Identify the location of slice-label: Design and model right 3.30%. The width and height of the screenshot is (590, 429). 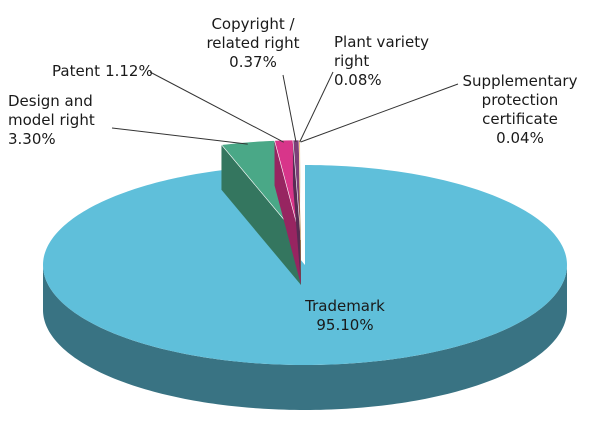
(58, 120).